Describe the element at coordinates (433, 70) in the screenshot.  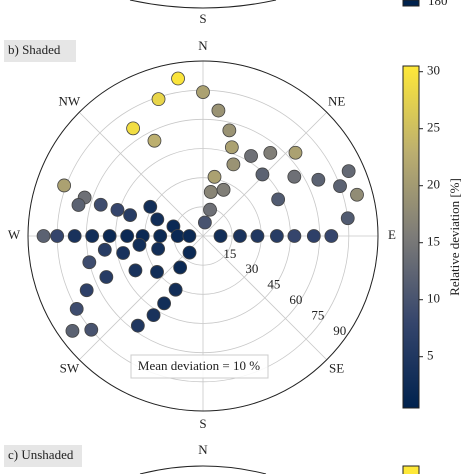
I see `colorbar-tick-label: 30` at that location.